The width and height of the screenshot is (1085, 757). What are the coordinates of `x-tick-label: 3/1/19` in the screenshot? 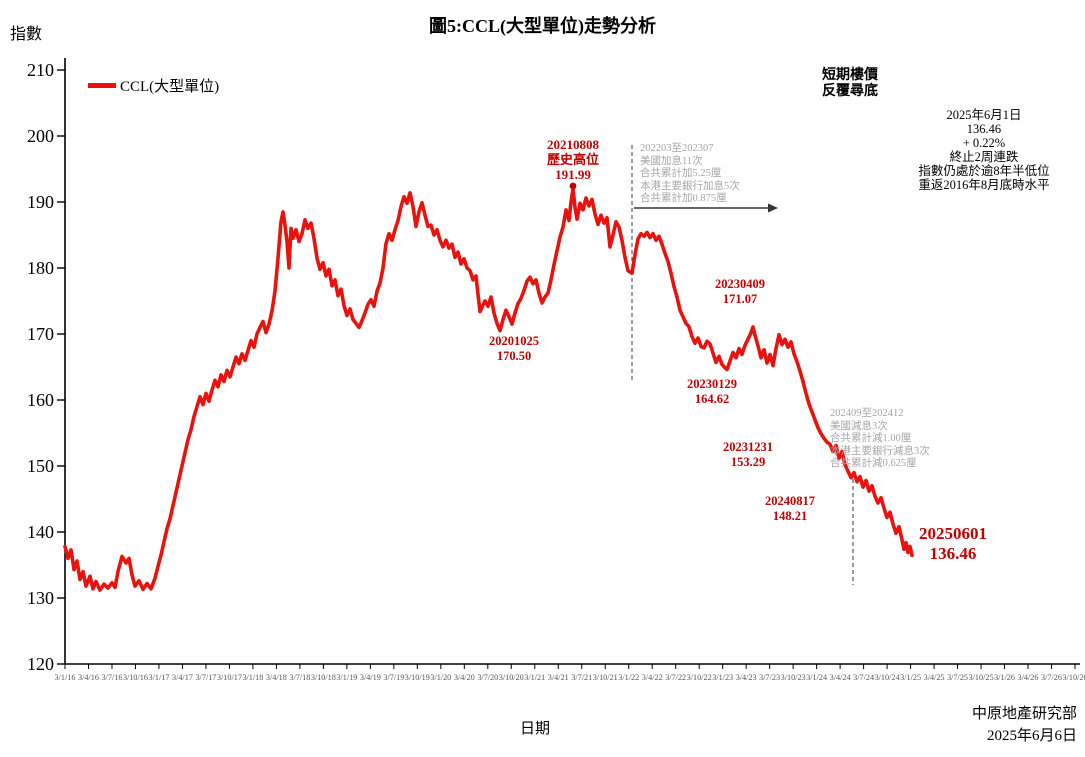 It's located at (346, 677).